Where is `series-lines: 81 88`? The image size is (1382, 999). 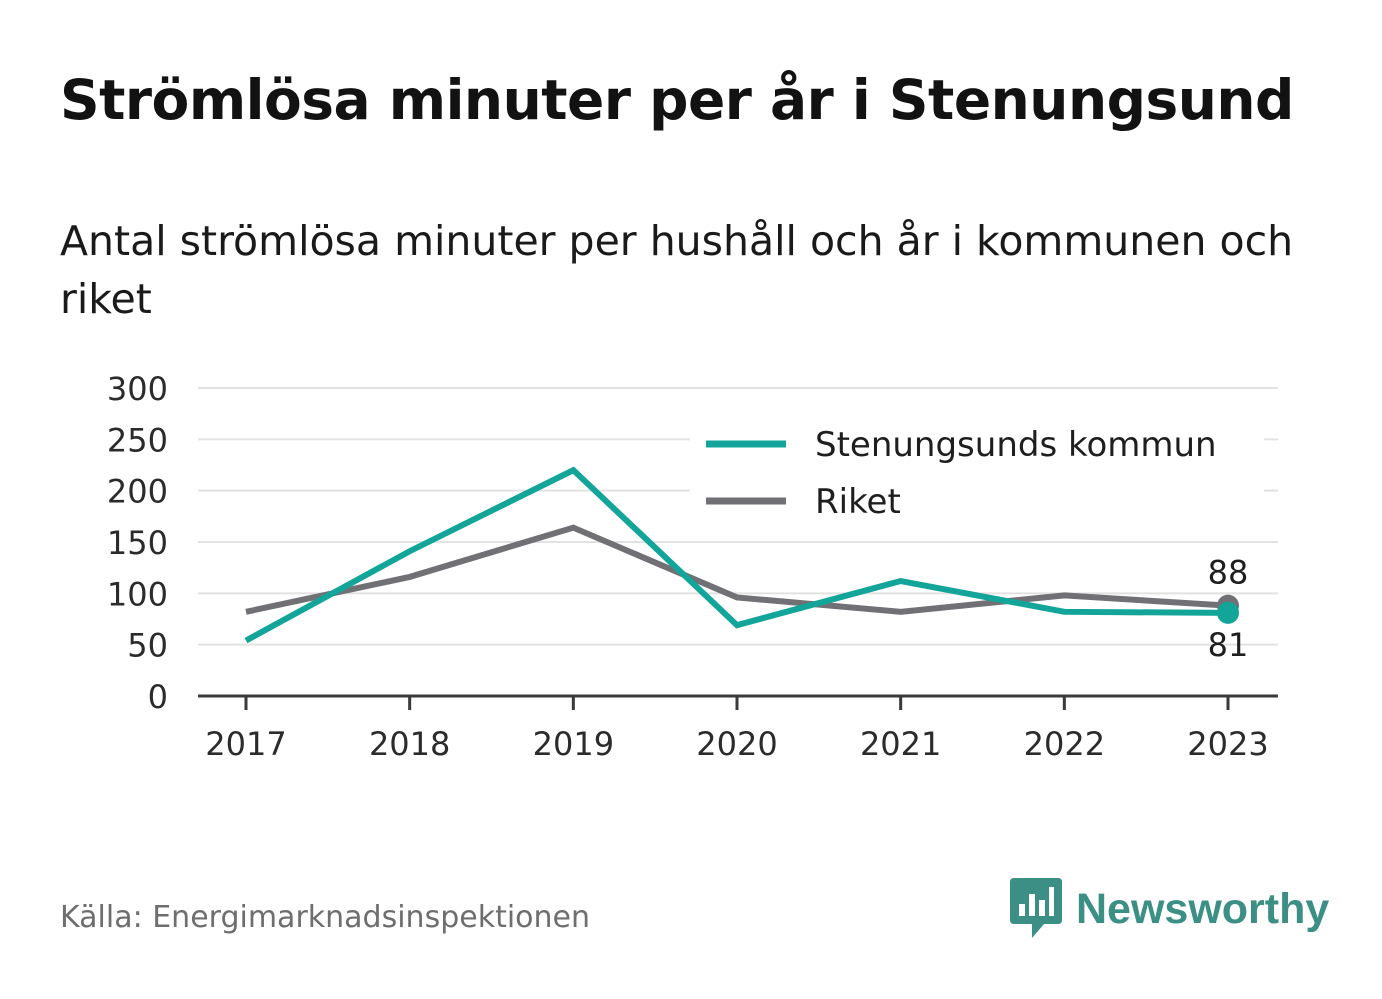 series-lines: 81 88 is located at coordinates (746, 565).